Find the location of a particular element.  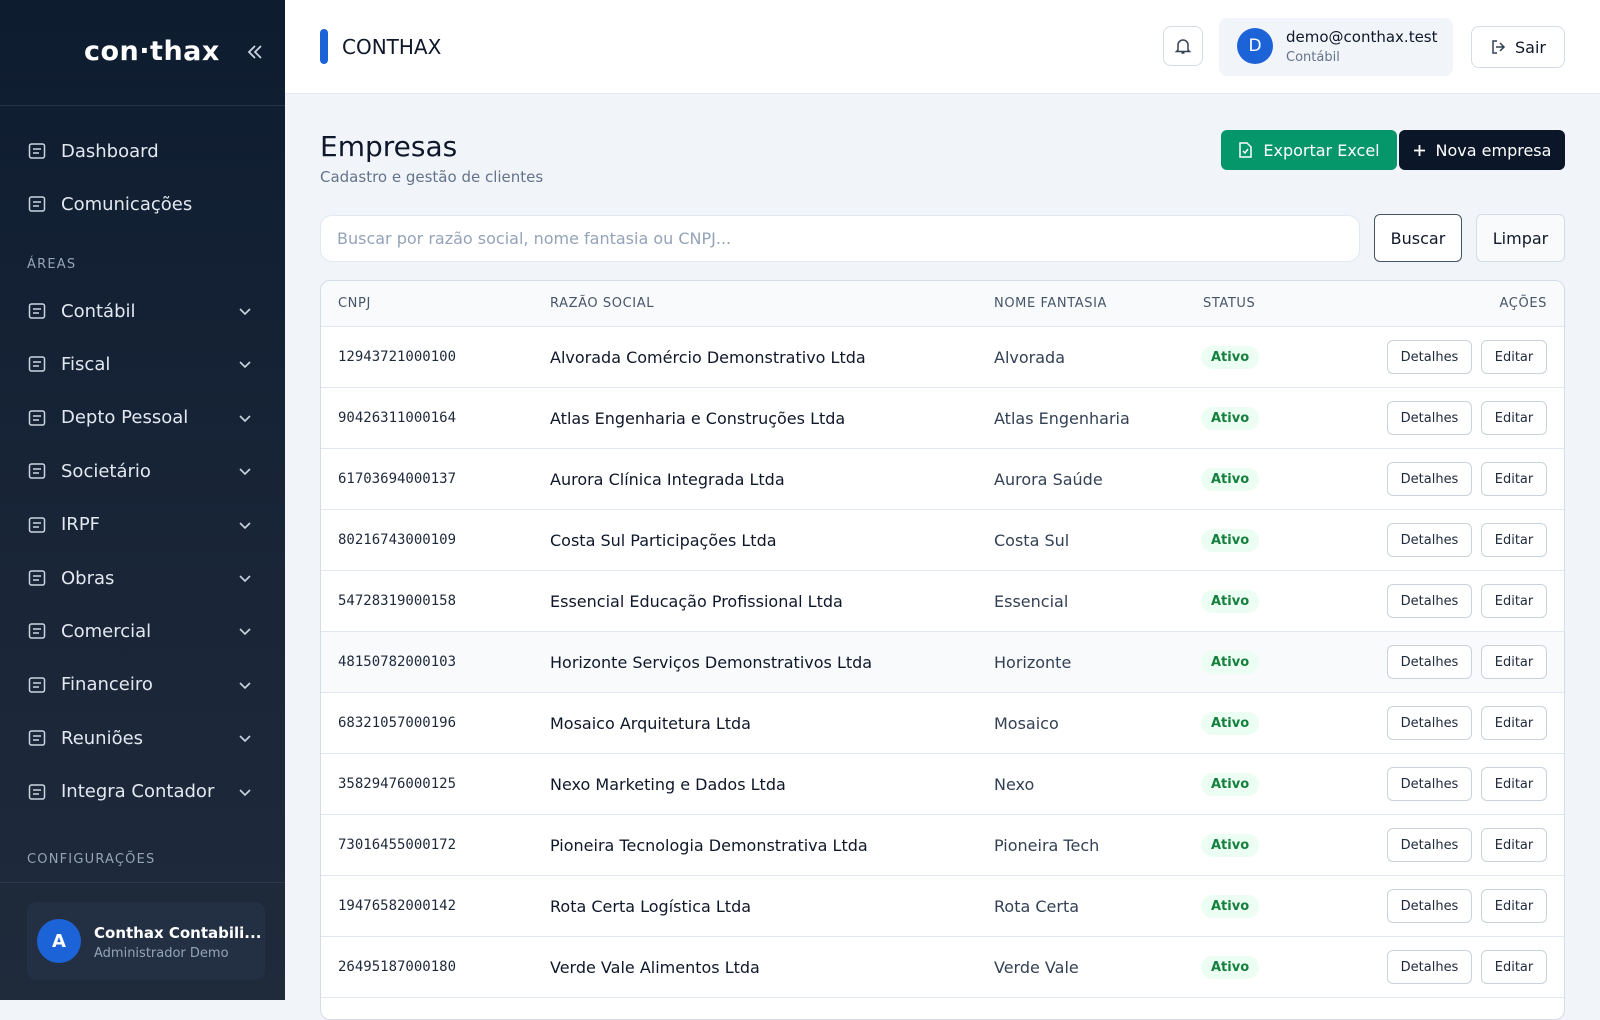

razao-social: Verde Vale Alimentos Ltda is located at coordinates (655, 967).